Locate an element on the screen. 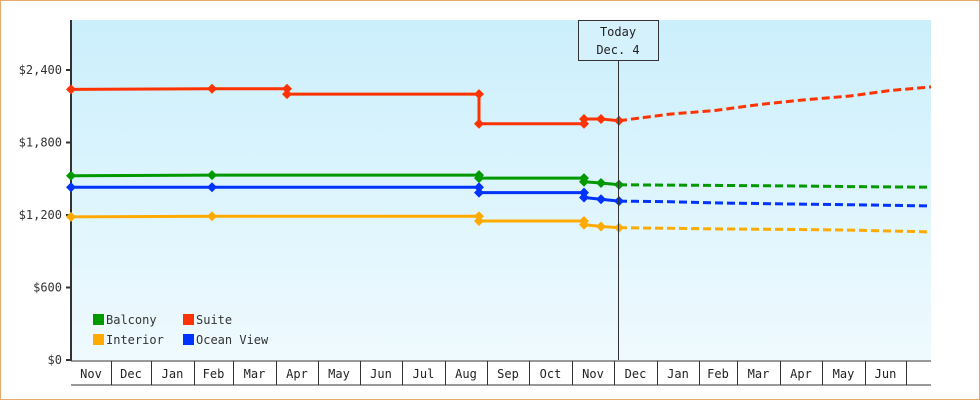  series-ocean-view is located at coordinates (499, 195).